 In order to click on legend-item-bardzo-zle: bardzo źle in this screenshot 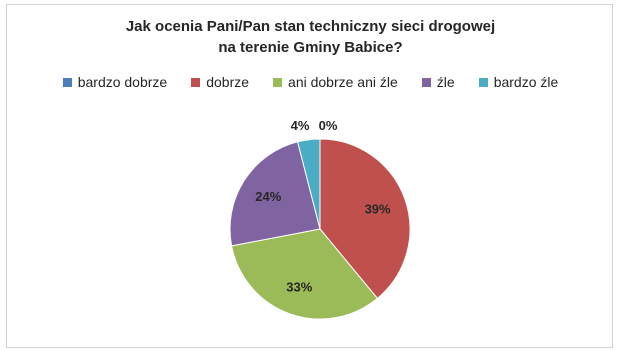, I will do `click(518, 82)`.